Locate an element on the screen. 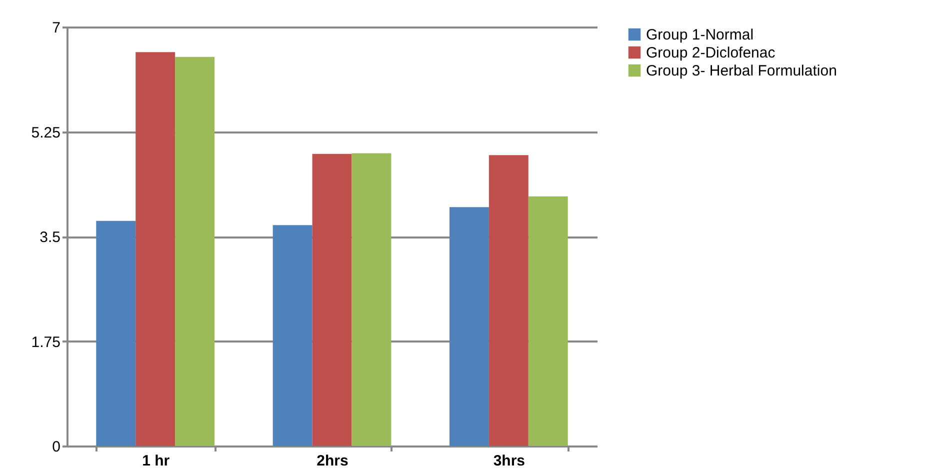 The height and width of the screenshot is (475, 945). y-tick-label: 7 is located at coordinates (56, 28).